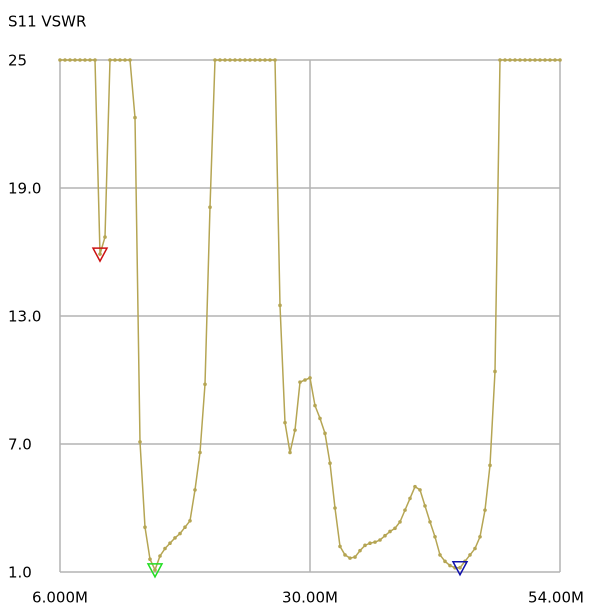 The width and height of the screenshot is (600, 614). Describe the element at coordinates (24, 189) in the screenshot. I see `y-tick-label: 19.0` at that location.